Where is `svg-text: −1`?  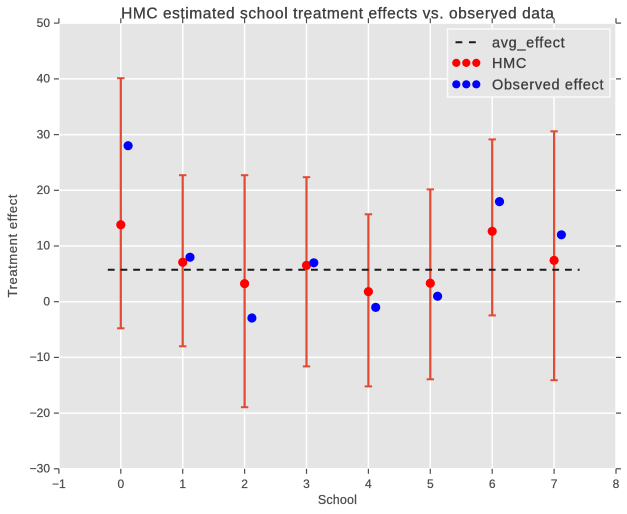
svg-text: −1 is located at coordinates (59, 484).